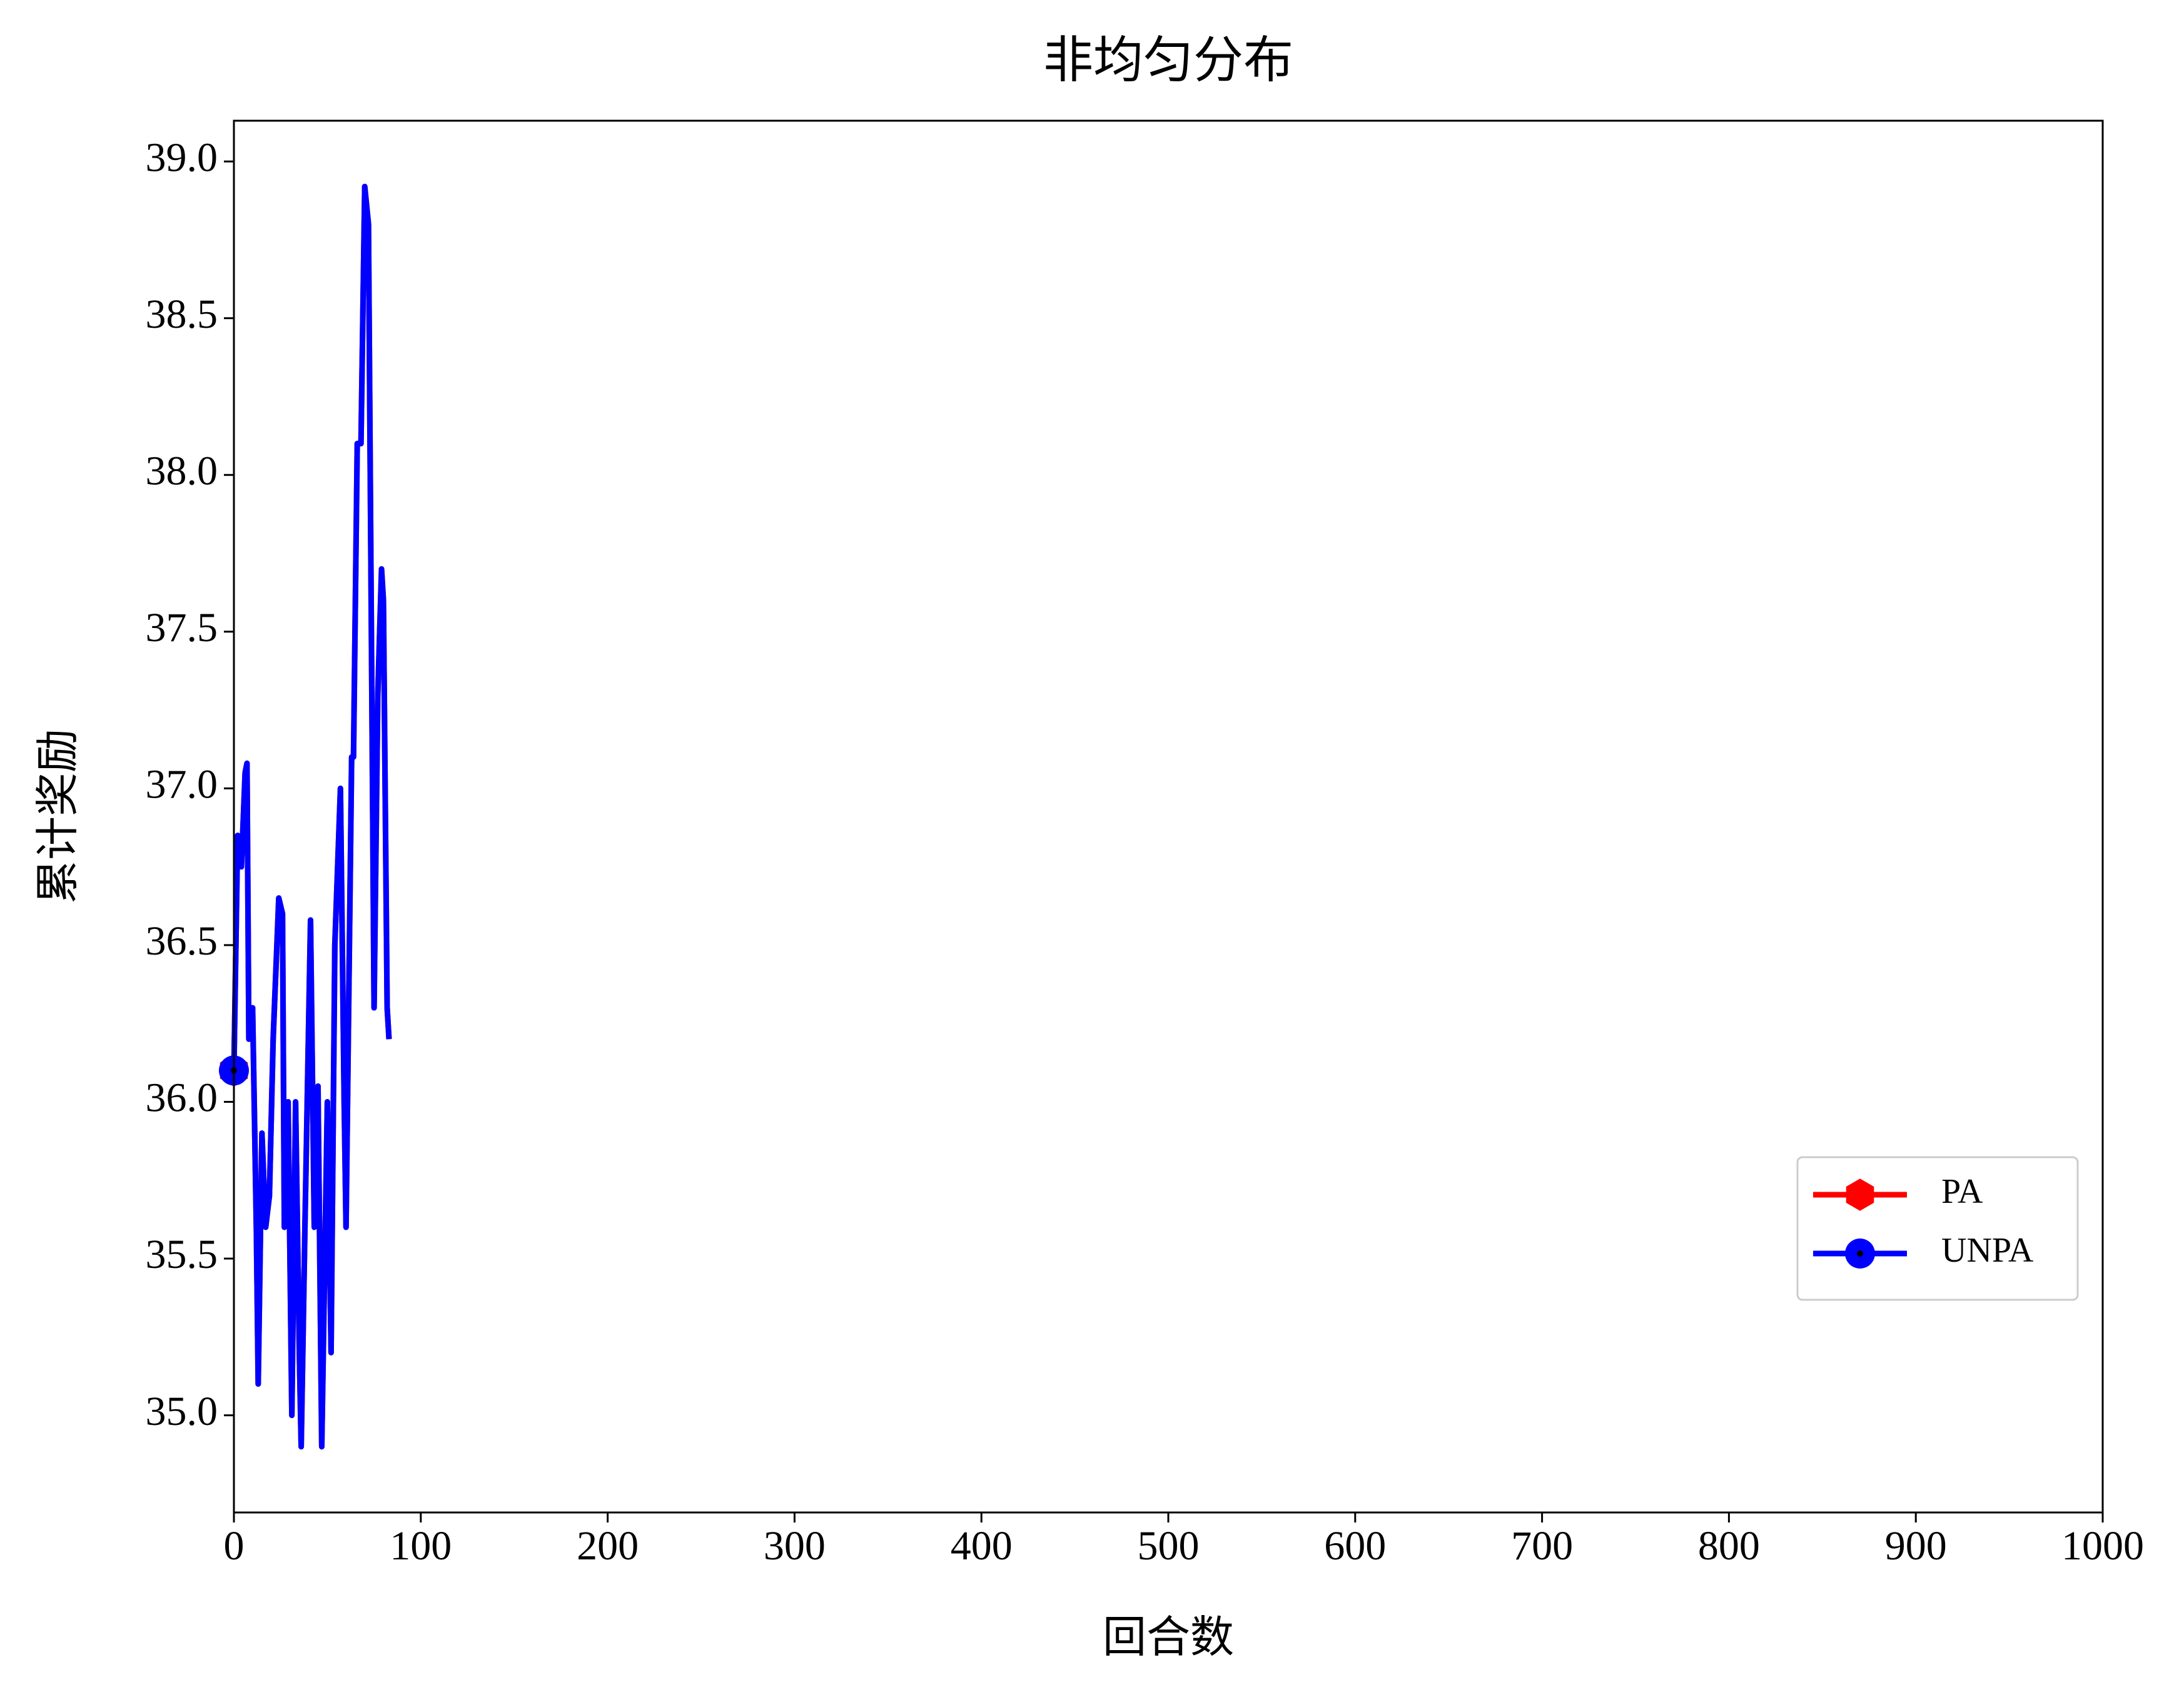  What do you see at coordinates (182, 157) in the screenshot?
I see `y-tick-label: 39.0` at bounding box center [182, 157].